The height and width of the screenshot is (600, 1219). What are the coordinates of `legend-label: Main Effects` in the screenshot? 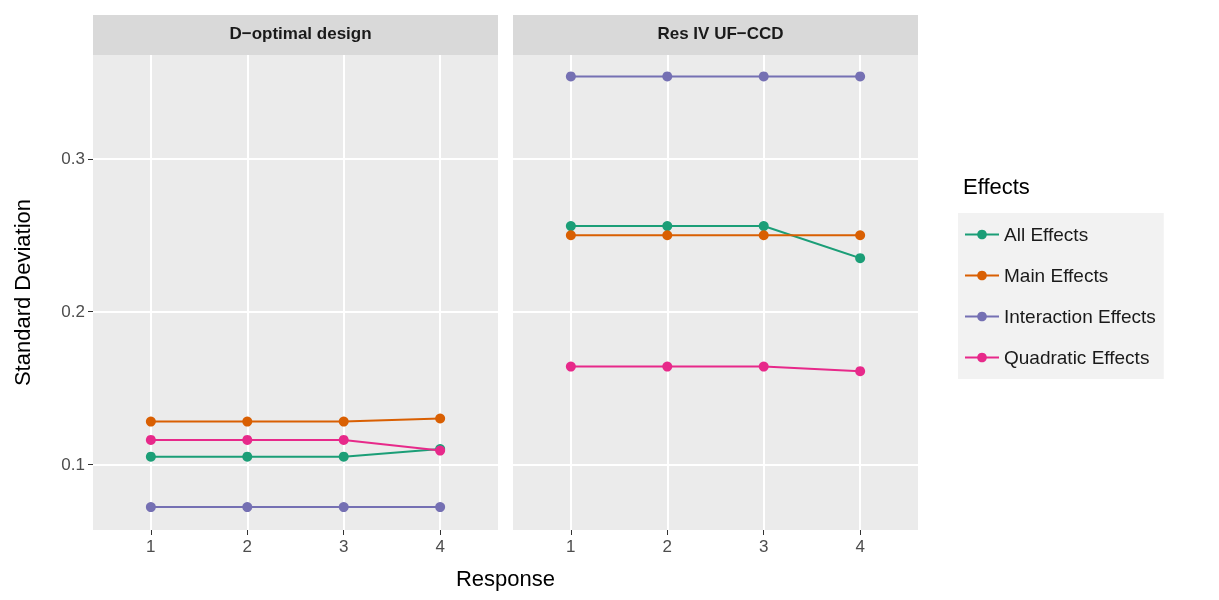 It's located at (1056, 275).